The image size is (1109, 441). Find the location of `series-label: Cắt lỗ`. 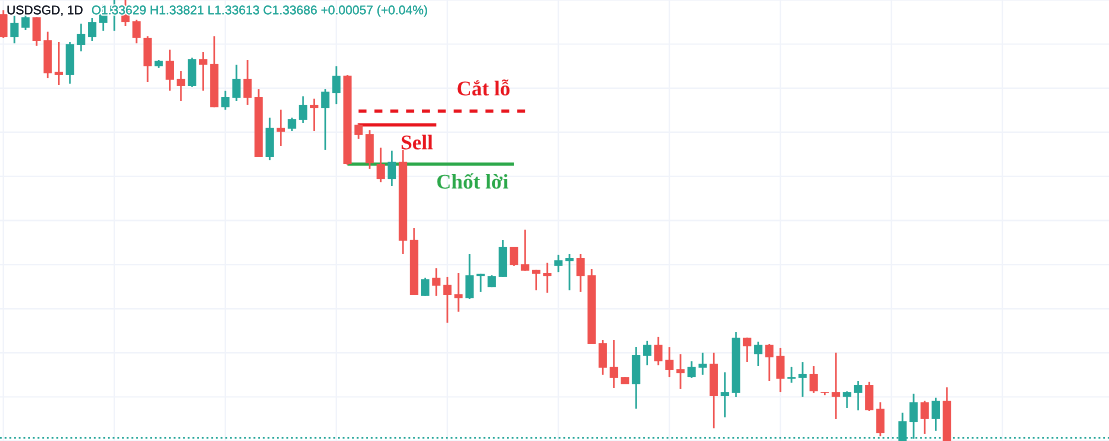

series-label: Cắt lỗ is located at coordinates (483, 87).